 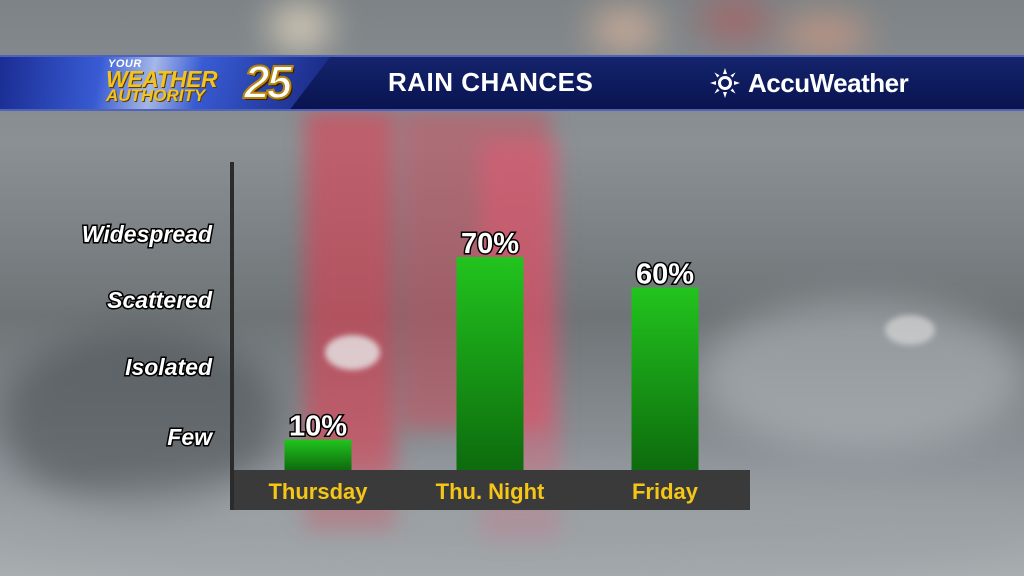 I want to click on station-logo: YOUR WEATHER AUTHORITY 25, so click(x=209, y=82).